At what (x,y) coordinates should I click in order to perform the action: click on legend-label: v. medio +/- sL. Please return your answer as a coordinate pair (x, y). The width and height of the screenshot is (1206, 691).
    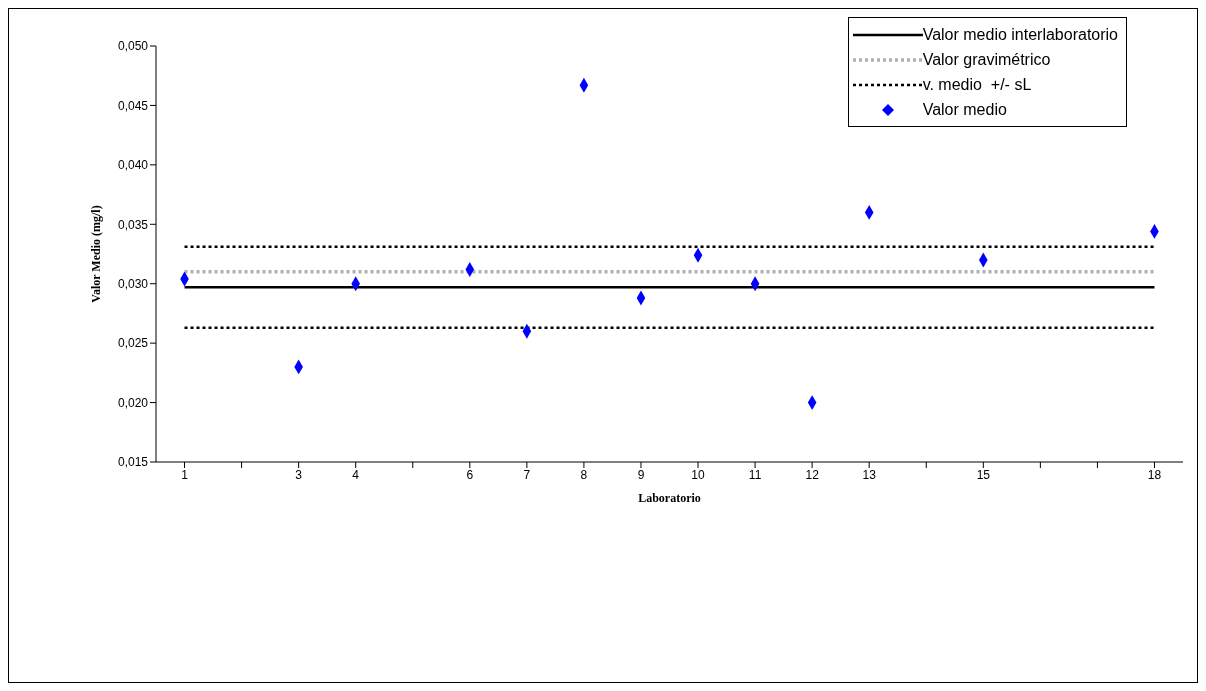
    Looking at the image, I should click on (977, 84).